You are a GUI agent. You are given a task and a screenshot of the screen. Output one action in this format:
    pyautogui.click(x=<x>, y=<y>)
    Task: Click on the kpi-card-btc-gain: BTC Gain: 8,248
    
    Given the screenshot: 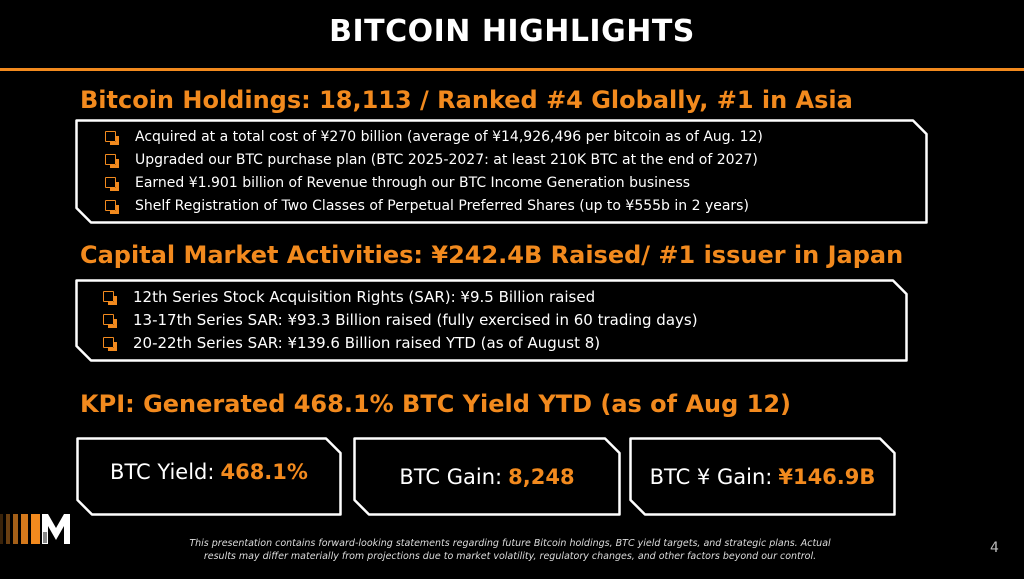 What is the action you would take?
    pyautogui.click(x=487, y=476)
    